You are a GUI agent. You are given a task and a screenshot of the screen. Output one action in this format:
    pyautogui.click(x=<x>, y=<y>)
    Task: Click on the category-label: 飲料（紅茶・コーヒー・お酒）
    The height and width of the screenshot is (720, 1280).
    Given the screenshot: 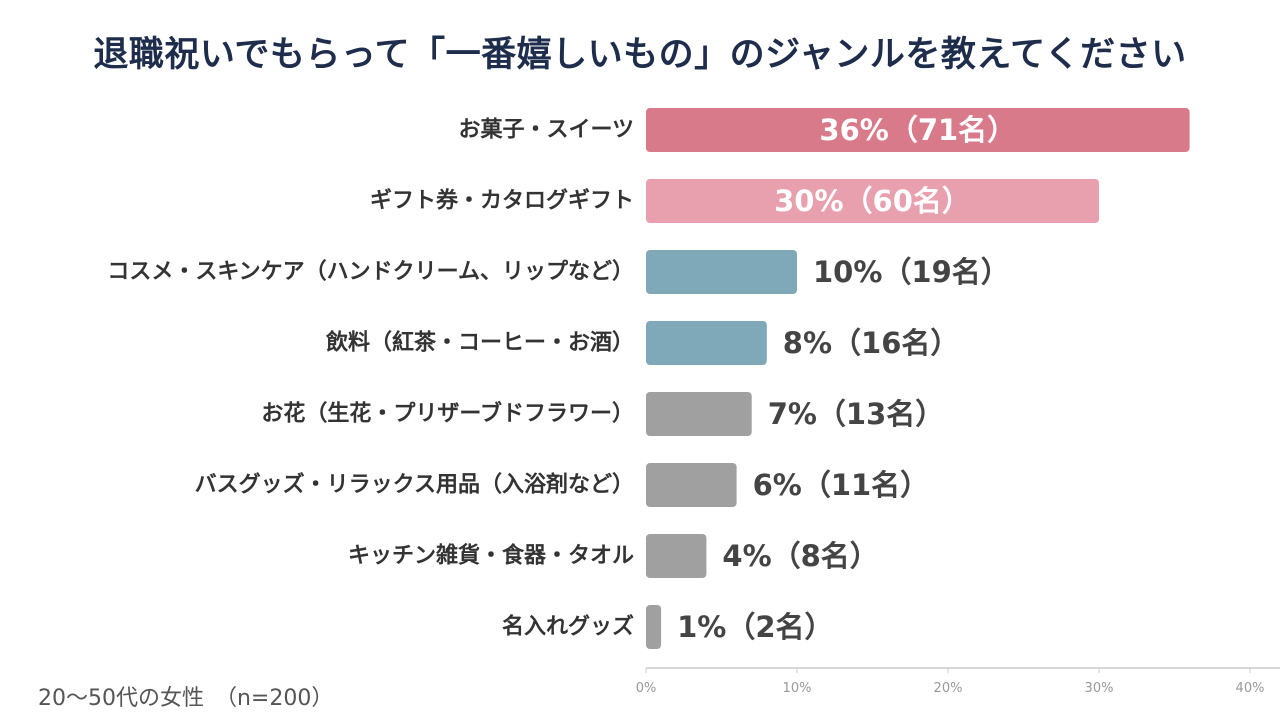 What is the action you would take?
    pyautogui.click(x=479, y=343)
    